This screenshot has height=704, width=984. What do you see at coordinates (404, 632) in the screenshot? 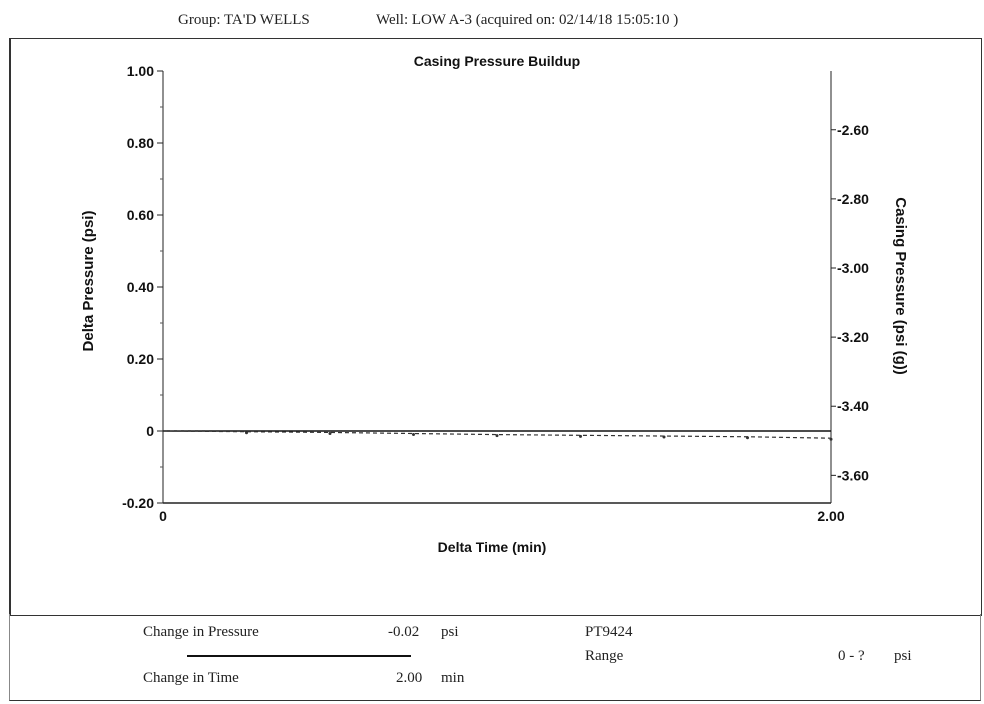
I see `change-pressure-value: -0.02` at bounding box center [404, 632].